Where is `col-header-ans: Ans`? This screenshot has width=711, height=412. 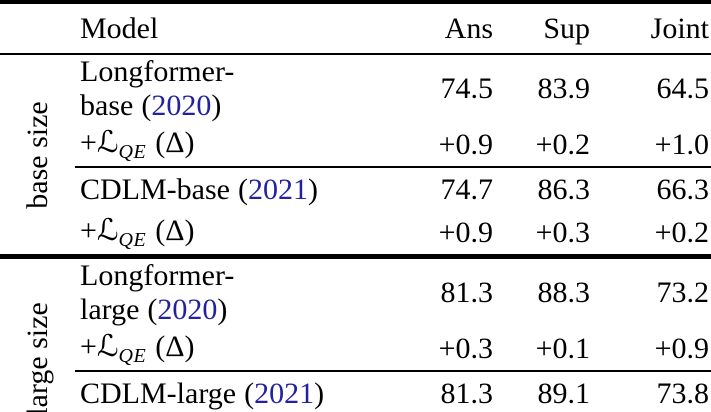
col-header-ans: Ans is located at coordinates (424, 28).